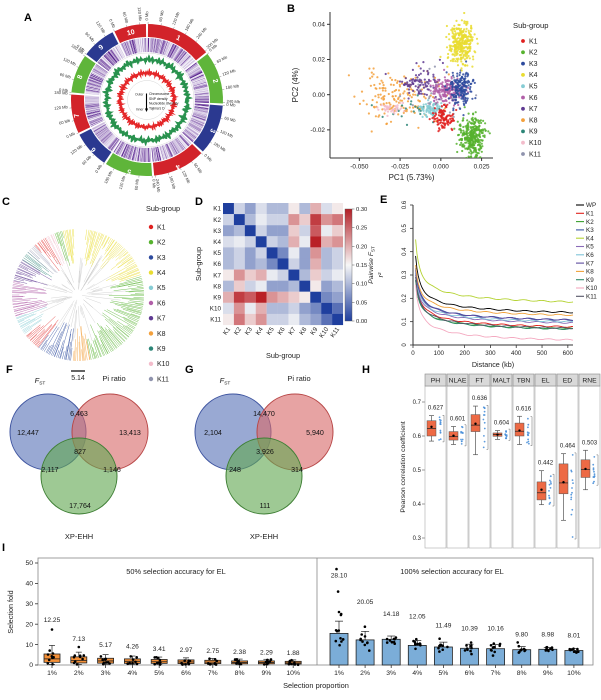 This screenshot has width=601, height=700. What do you see at coordinates (443, 625) in the screenshot?
I see `svg-text: 11.49` at bounding box center [443, 625].